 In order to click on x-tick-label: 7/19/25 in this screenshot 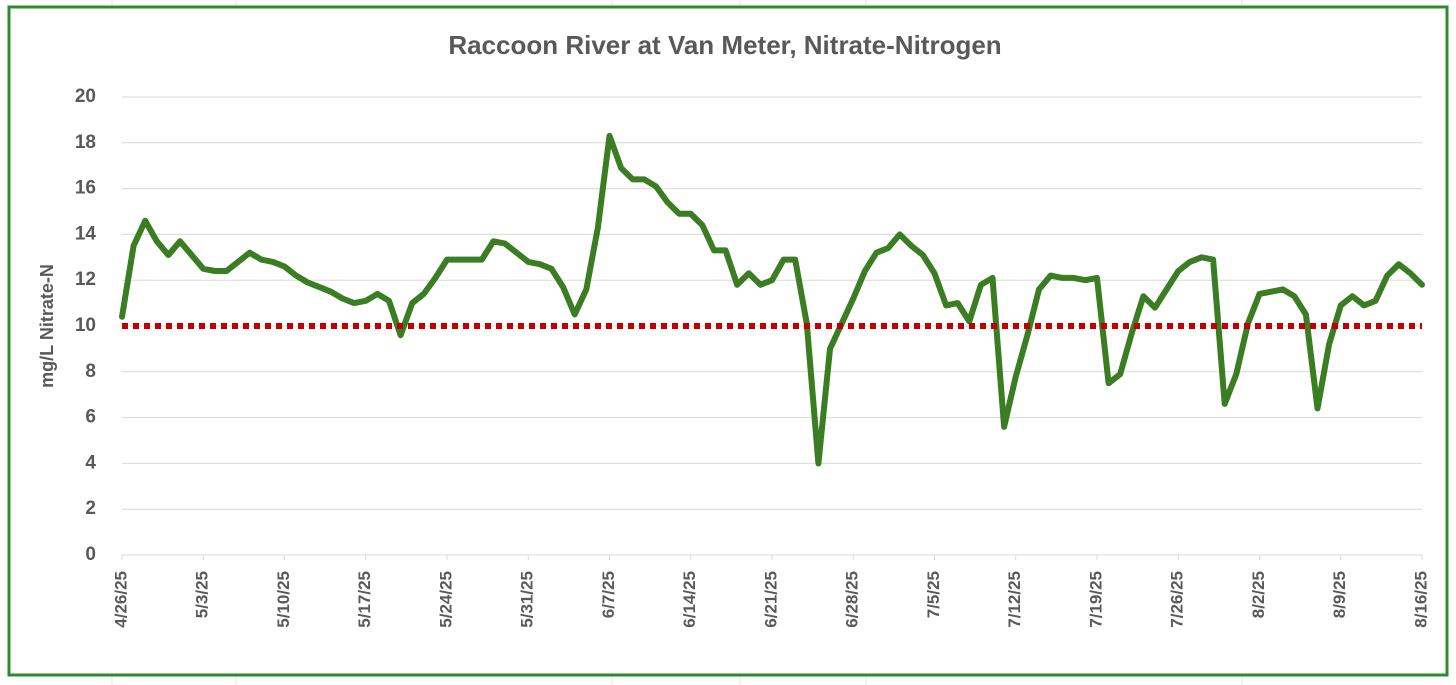, I will do `click(1095, 599)`.